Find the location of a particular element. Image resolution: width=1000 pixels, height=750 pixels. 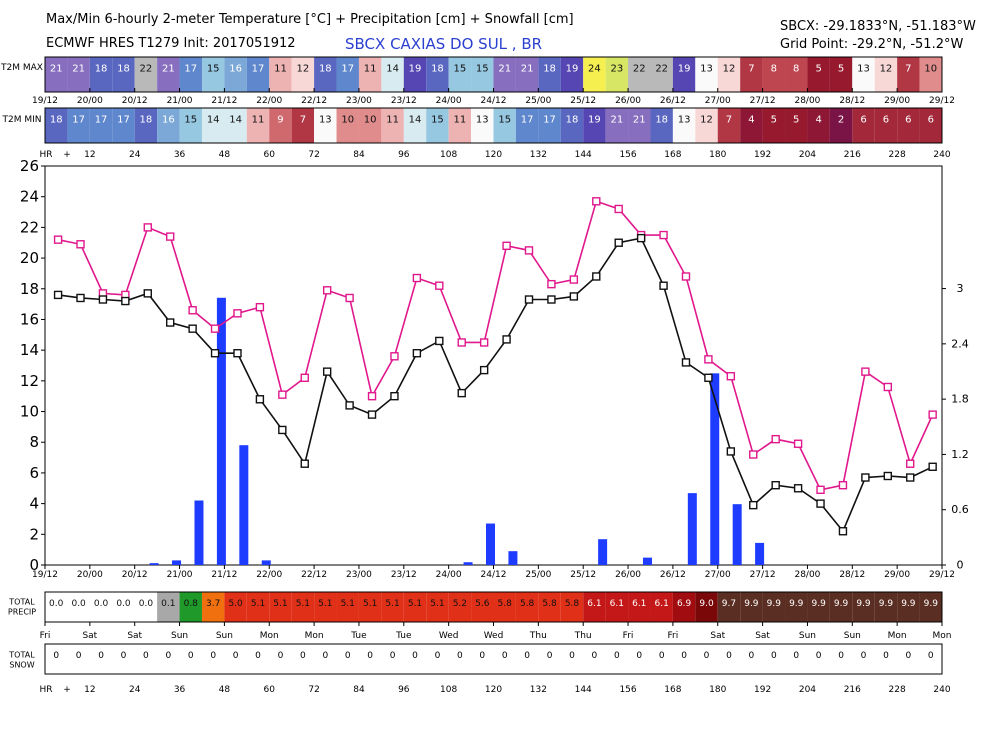

date-tick-top: 23/00 is located at coordinates (359, 101).